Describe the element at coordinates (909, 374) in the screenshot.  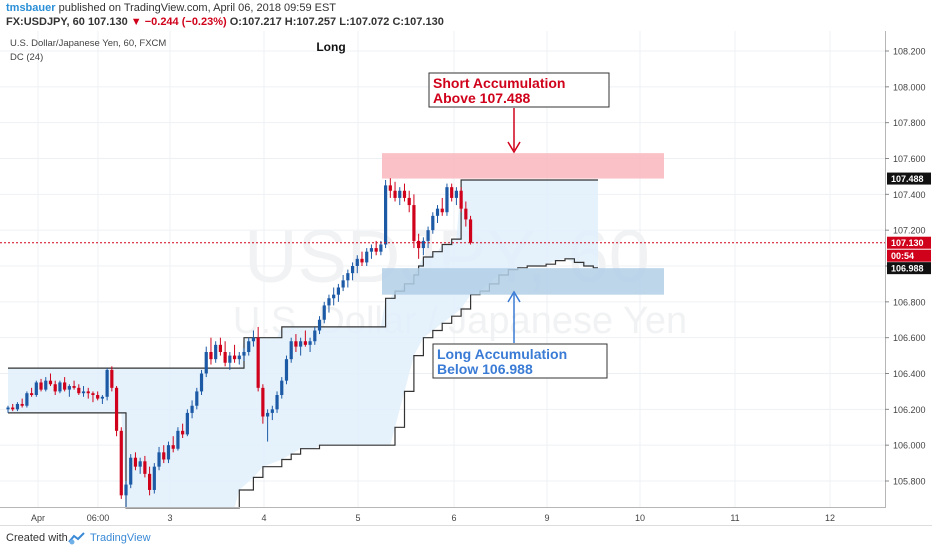
I see `price-tick-label: 106.400` at that location.